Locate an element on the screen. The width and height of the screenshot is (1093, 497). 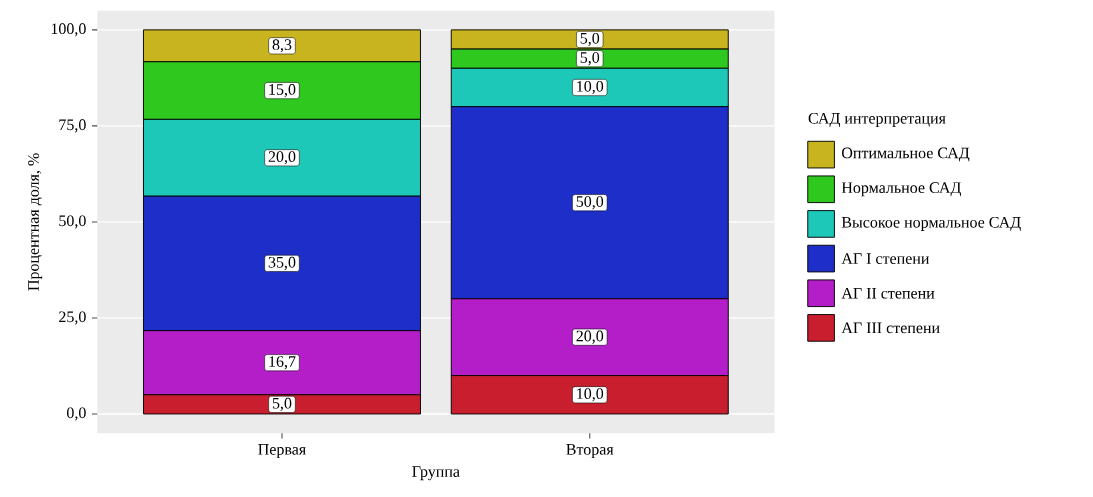
y-tick-label: 25,0 is located at coordinates (72, 318).